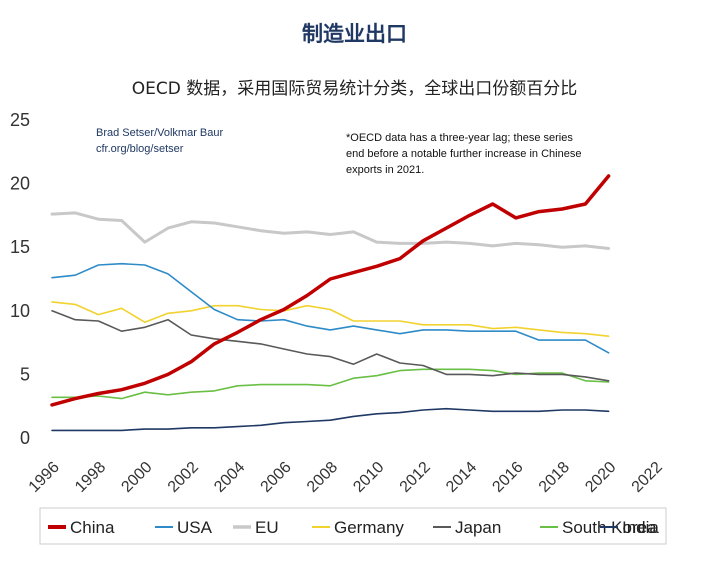  I want to click on legend-label: Japan, so click(478, 527).